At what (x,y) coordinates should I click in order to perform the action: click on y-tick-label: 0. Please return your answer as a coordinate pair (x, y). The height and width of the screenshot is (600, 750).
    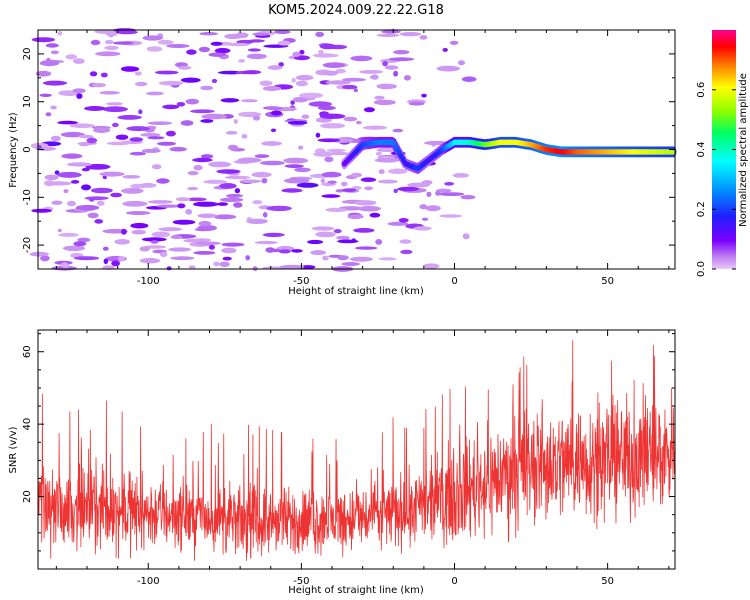
    Looking at the image, I should click on (27, 149).